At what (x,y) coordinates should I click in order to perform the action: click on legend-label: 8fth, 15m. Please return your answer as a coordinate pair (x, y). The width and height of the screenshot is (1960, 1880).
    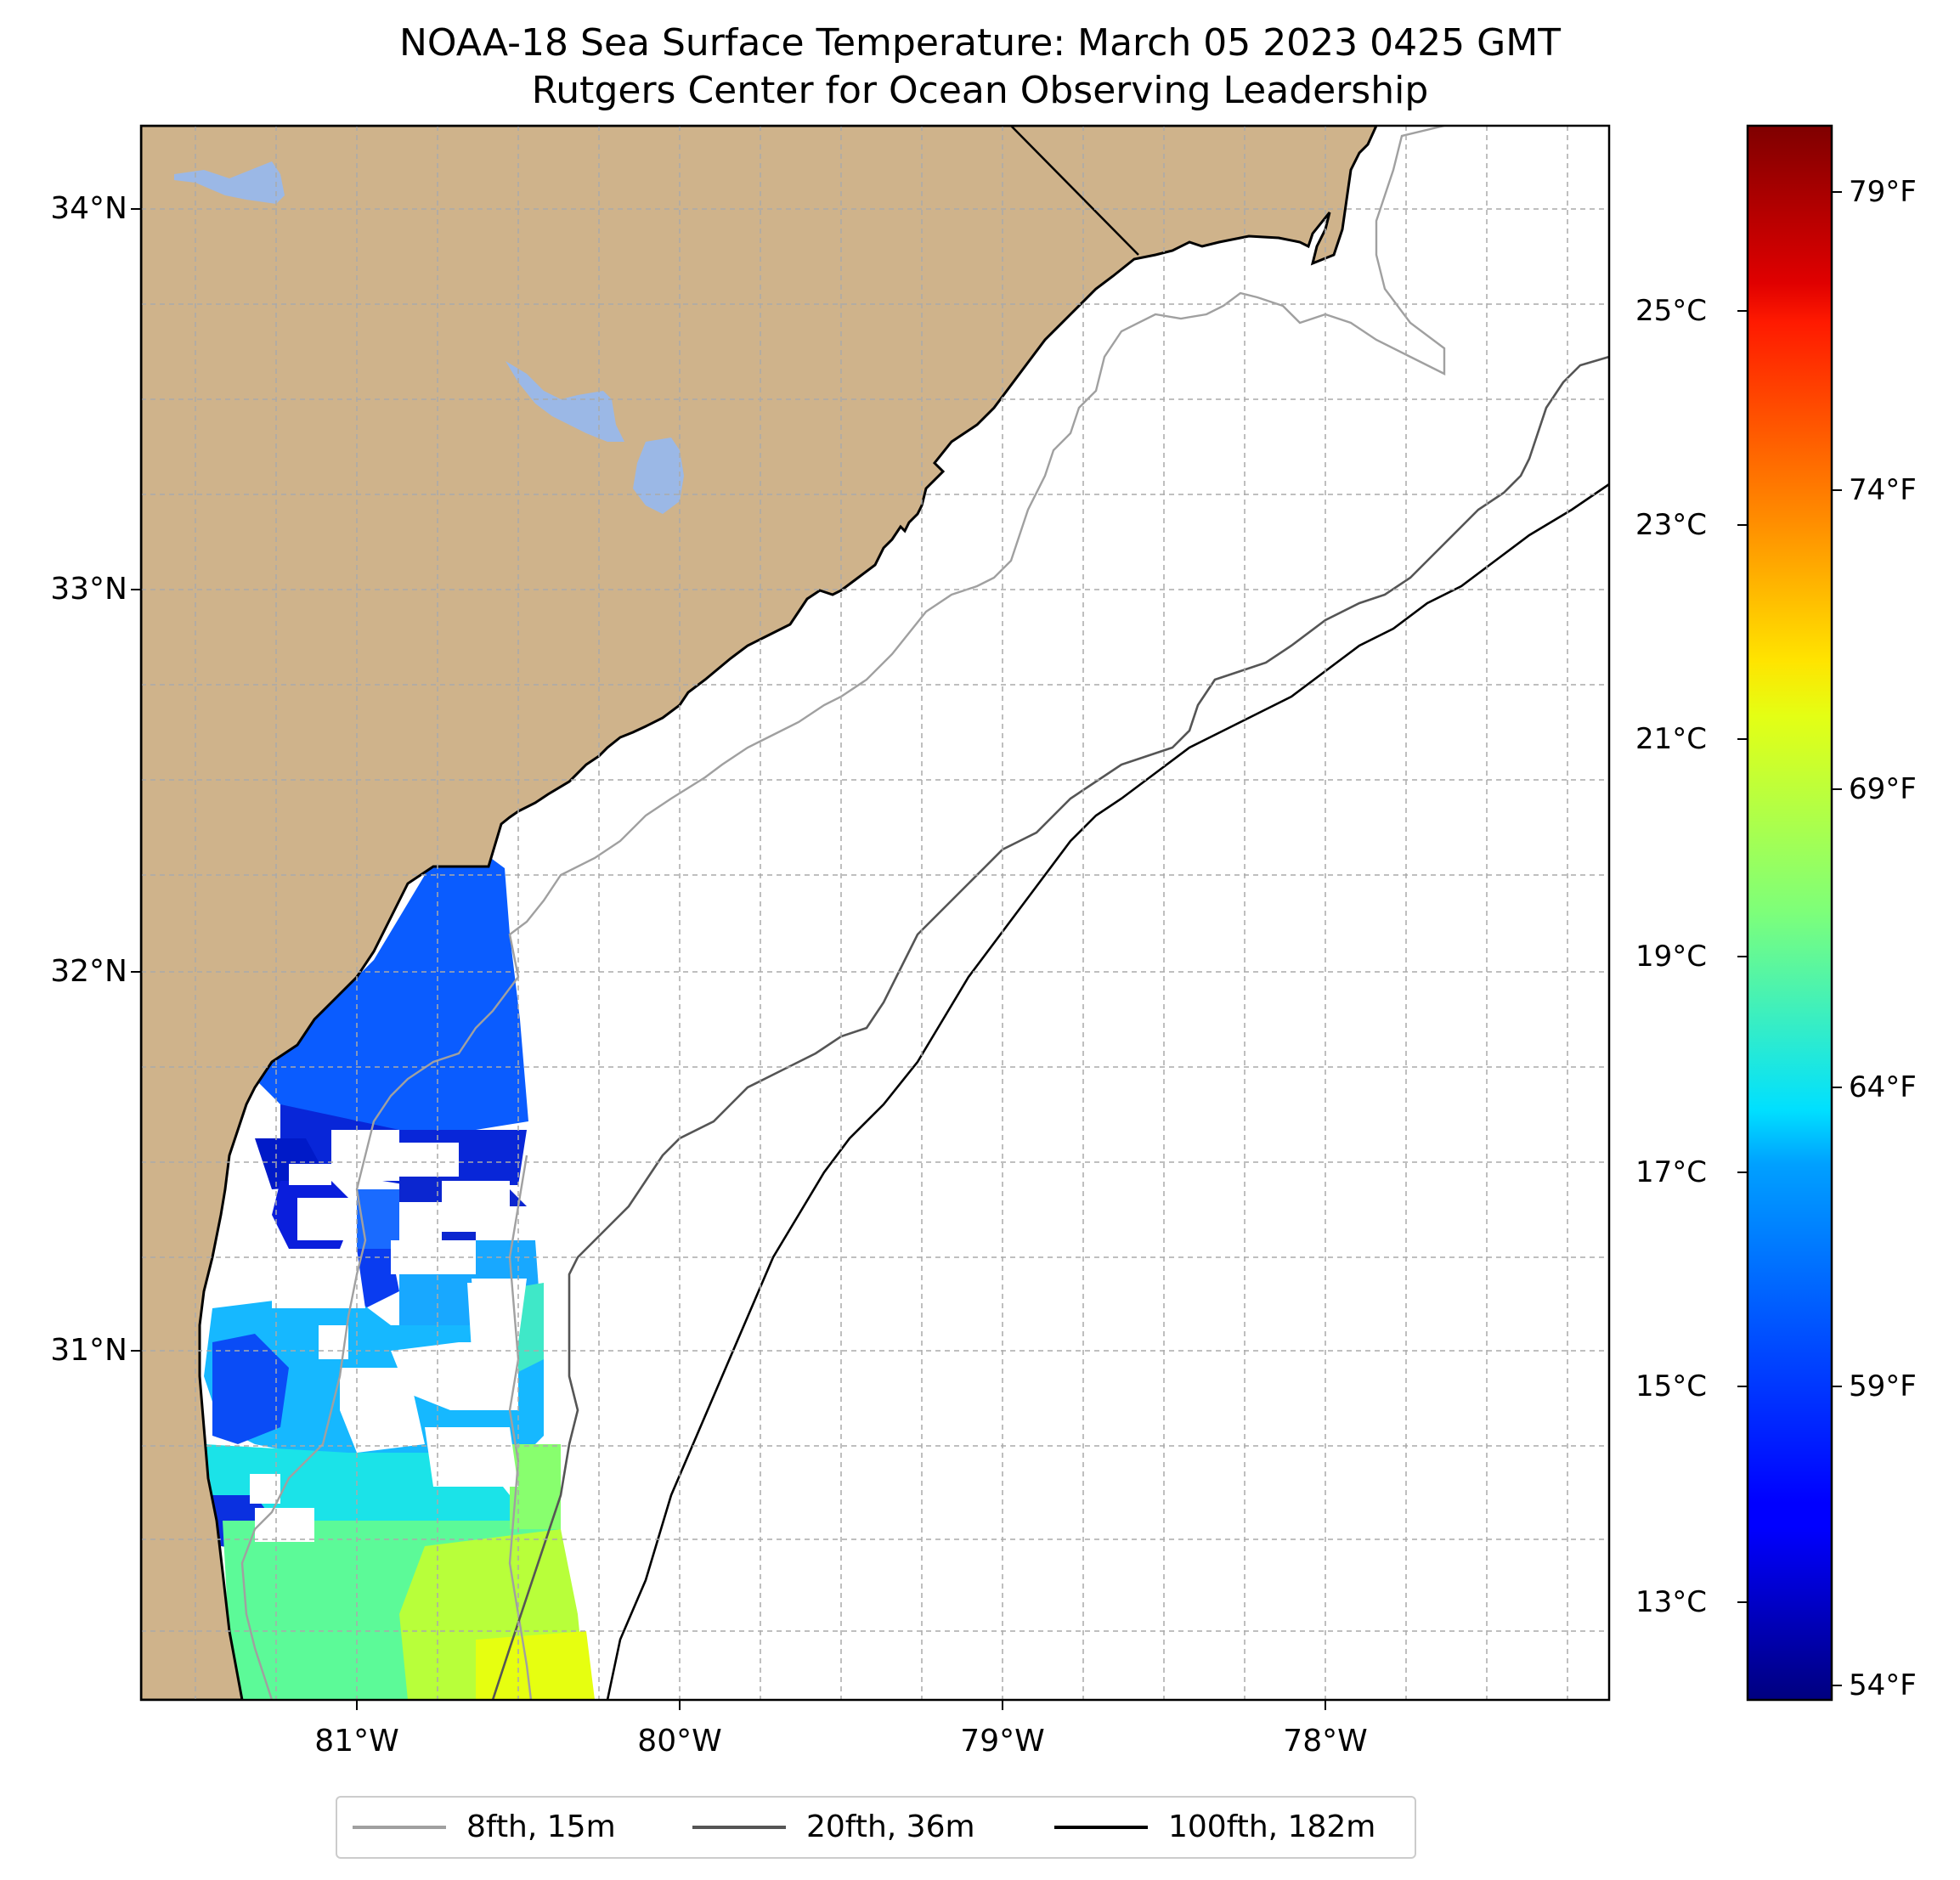
    Looking at the image, I should click on (541, 1827).